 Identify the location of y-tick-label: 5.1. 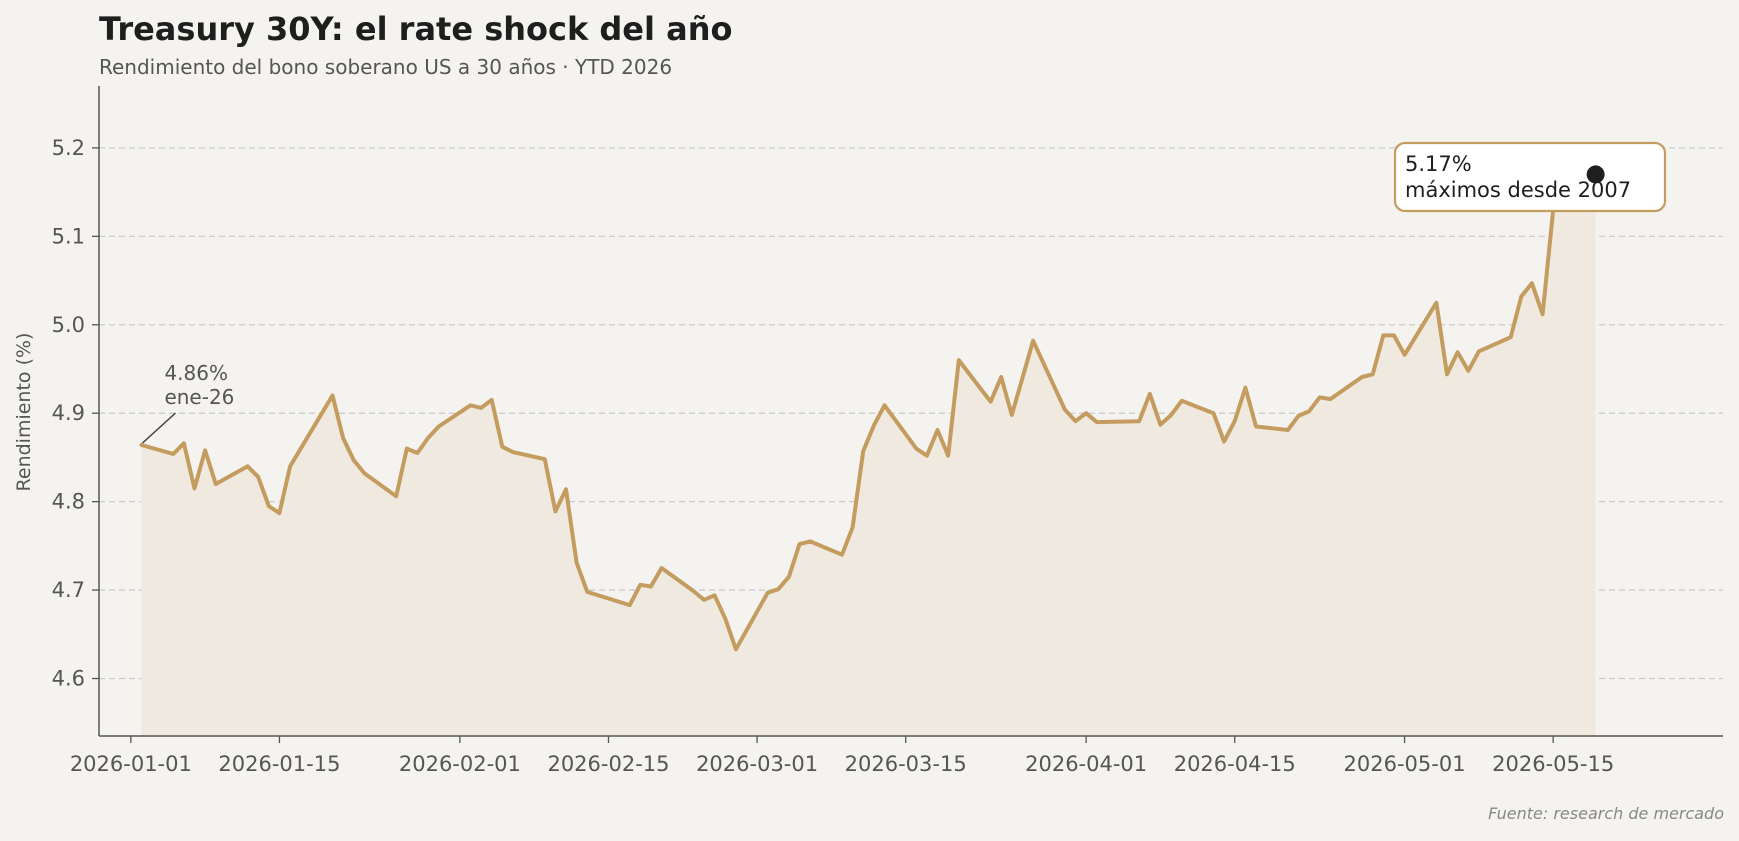
(68, 236).